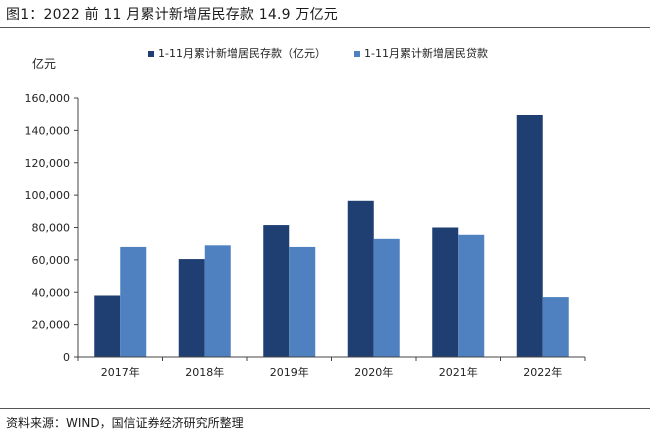 The height and width of the screenshot is (436, 650). I want to click on legend-label: 1-11月累计新增居民贷款, so click(426, 53).